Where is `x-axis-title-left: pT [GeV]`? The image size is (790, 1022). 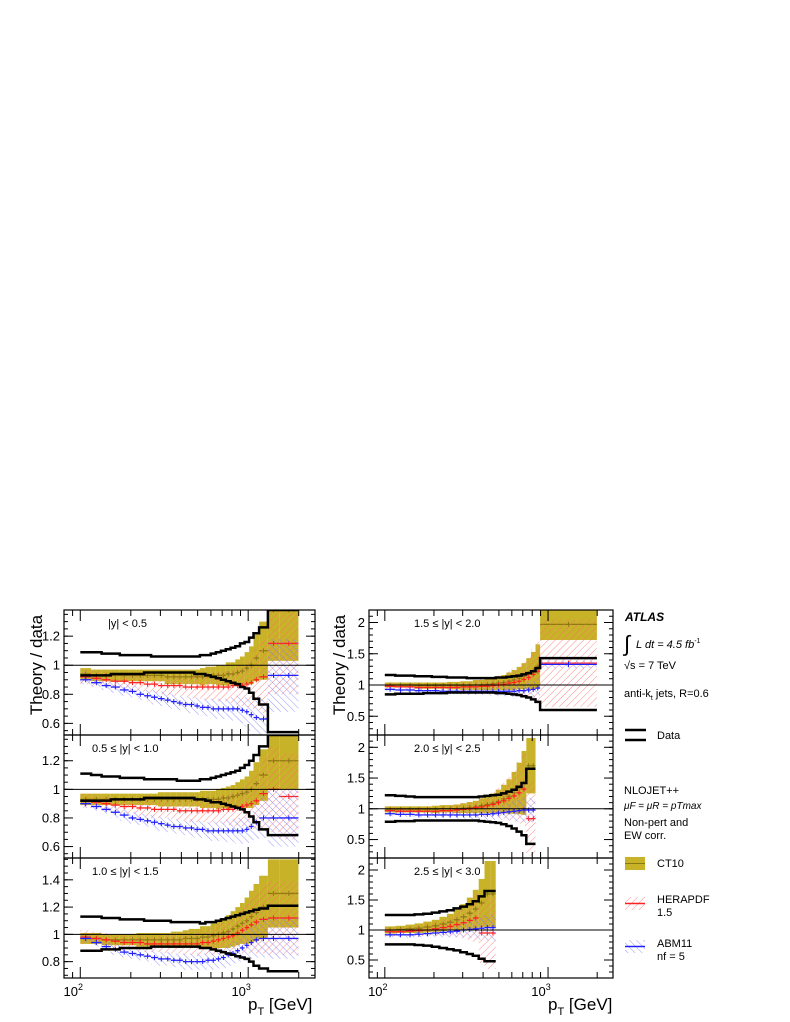 x-axis-title-left: pT [GeV] is located at coordinates (280, 1006).